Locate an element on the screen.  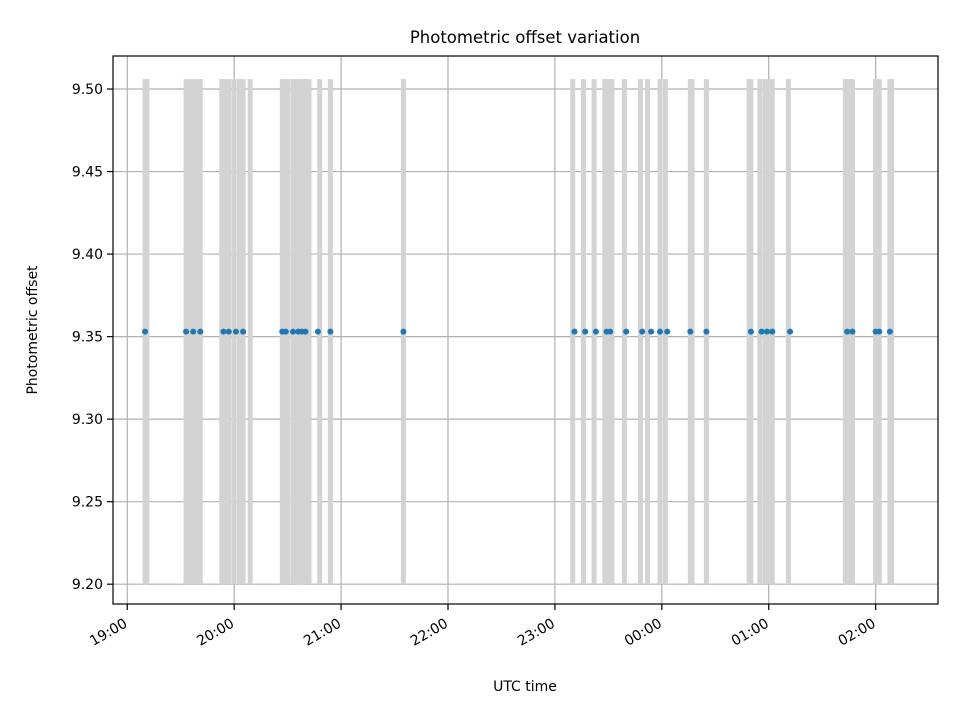
x-tick-label: 19:00 is located at coordinates (108, 633).